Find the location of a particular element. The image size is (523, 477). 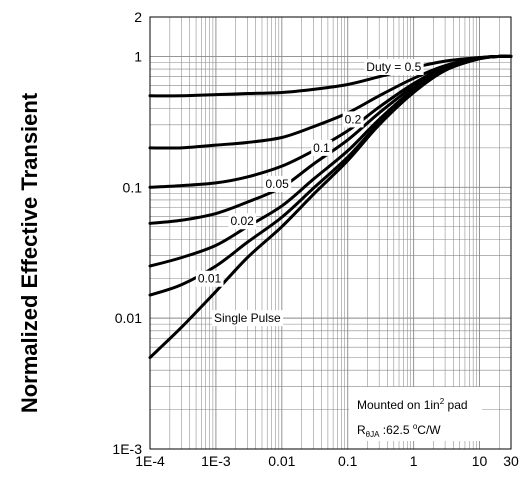

annotation-duty-02: 0.2 is located at coordinates (353, 119).